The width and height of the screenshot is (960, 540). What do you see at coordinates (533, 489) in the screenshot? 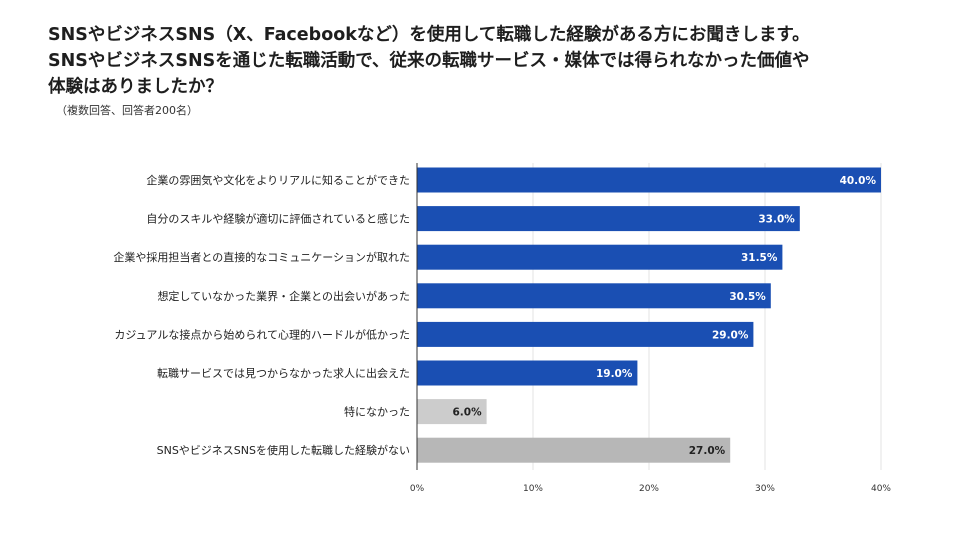
I see `x-tick-label: 10%` at bounding box center [533, 489].